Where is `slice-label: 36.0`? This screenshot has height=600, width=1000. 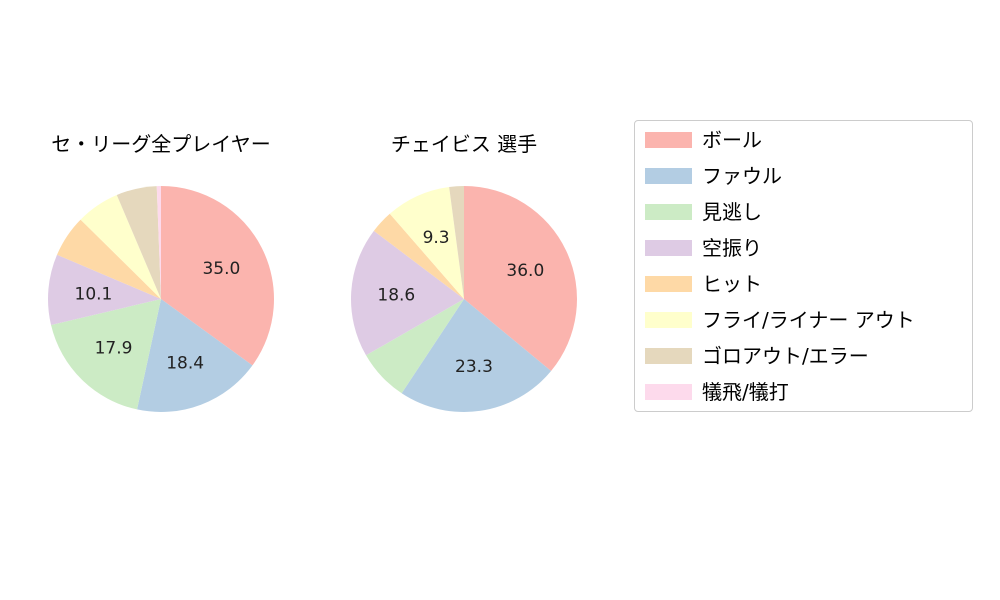 slice-label: 36.0 is located at coordinates (525, 271).